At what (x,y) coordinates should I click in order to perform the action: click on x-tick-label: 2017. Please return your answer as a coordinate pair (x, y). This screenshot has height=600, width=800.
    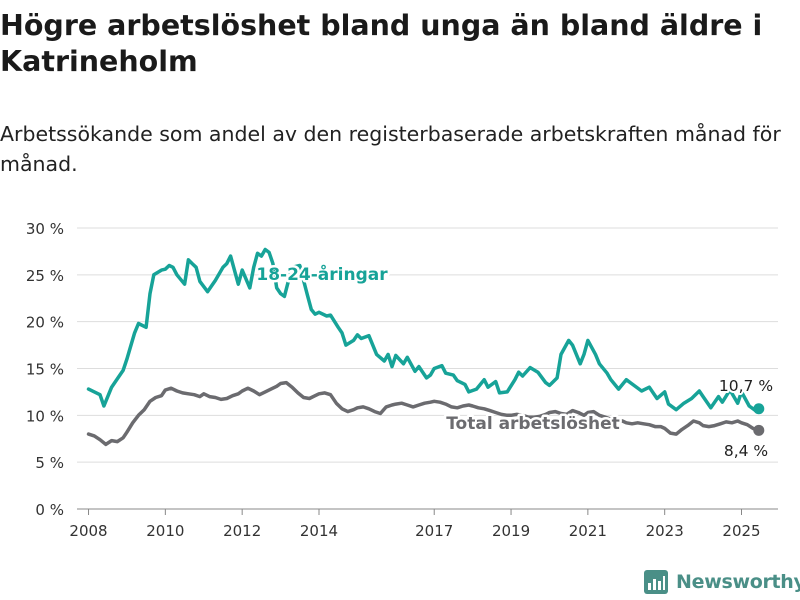
    Looking at the image, I should click on (434, 531).